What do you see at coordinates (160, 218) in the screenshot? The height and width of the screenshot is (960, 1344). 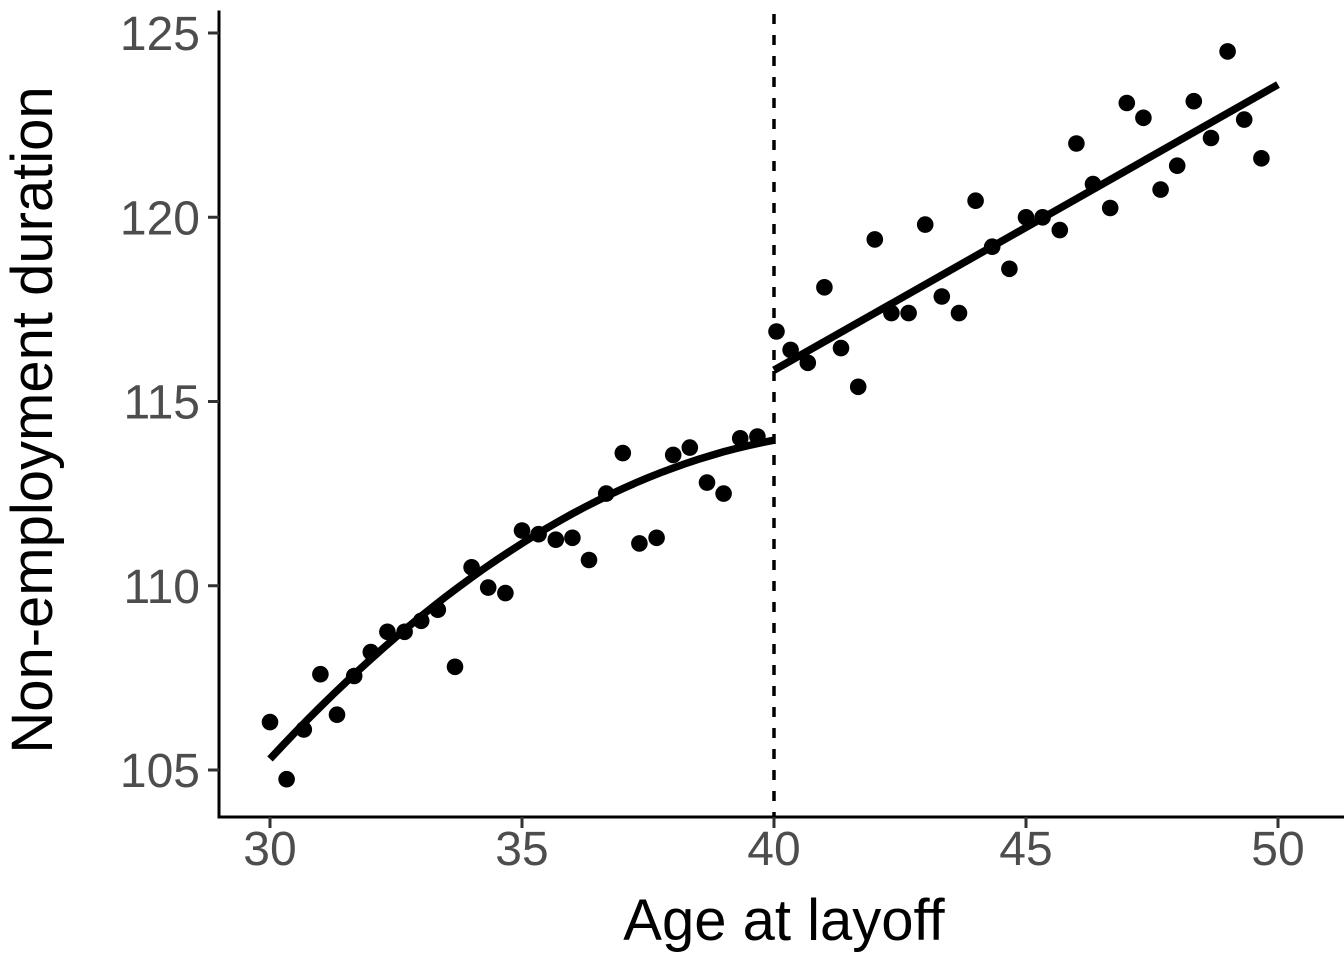 I see `y-axis-tick-label: 120` at bounding box center [160, 218].